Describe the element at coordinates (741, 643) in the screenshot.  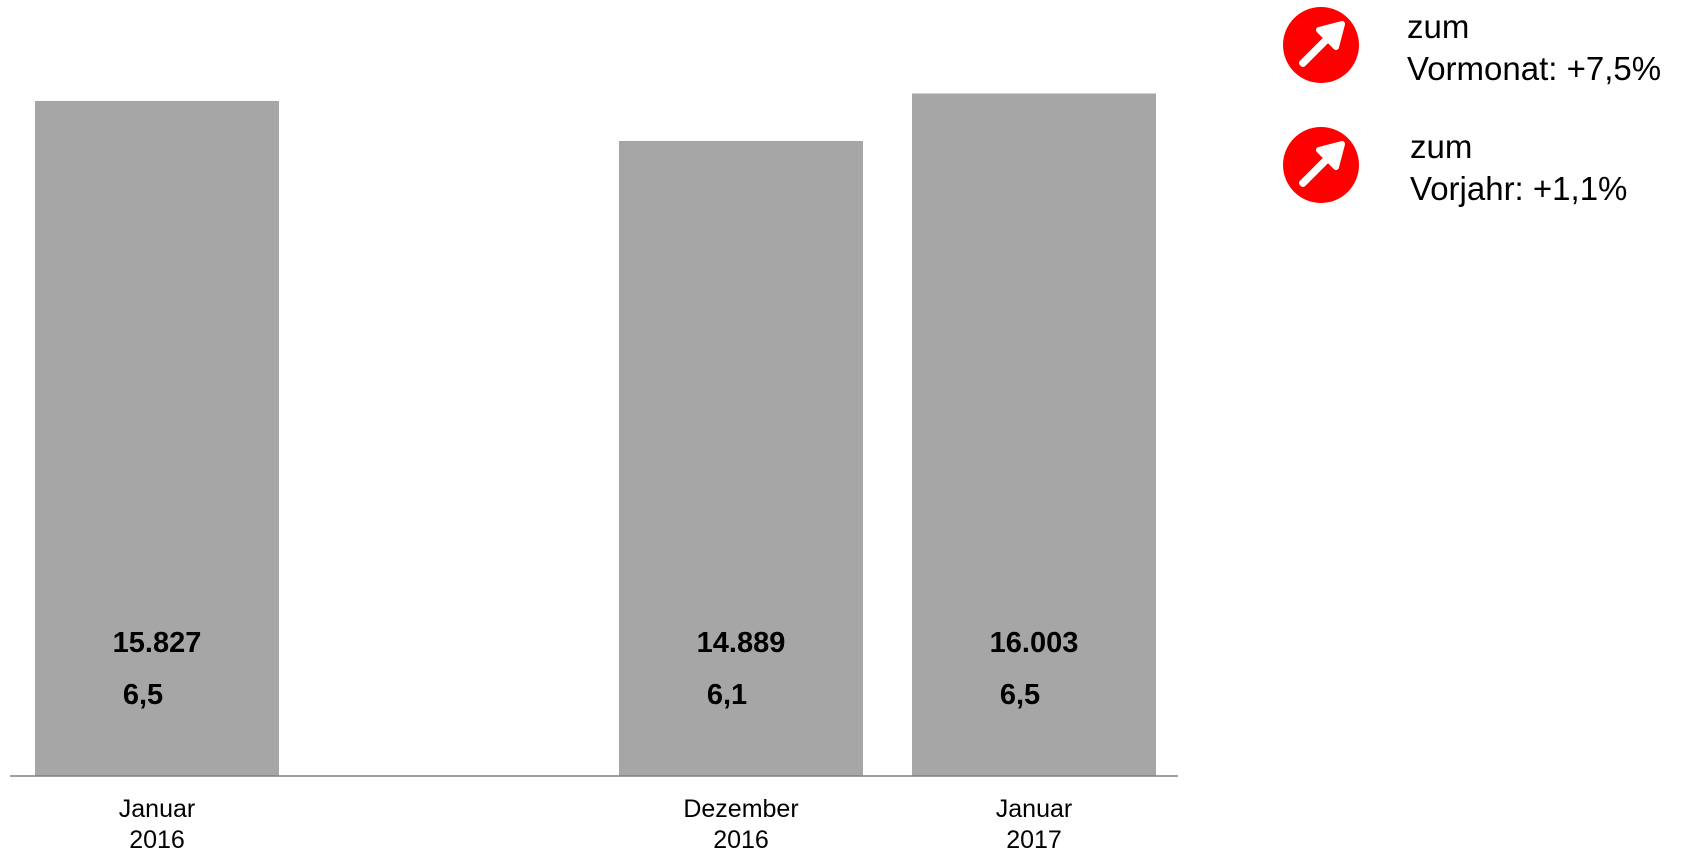
I see `bar-value-label: 14.889` at that location.